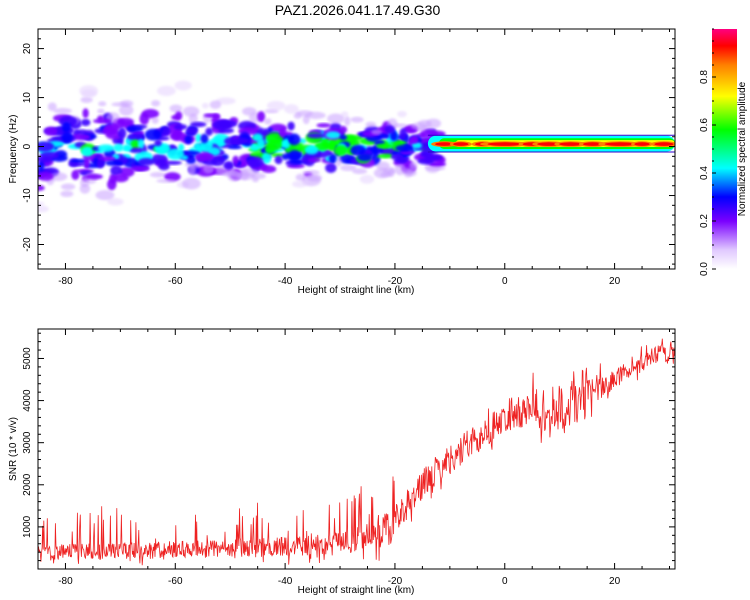  I want to click on spectrogram-y-tick-label: 0, so click(27, 146).